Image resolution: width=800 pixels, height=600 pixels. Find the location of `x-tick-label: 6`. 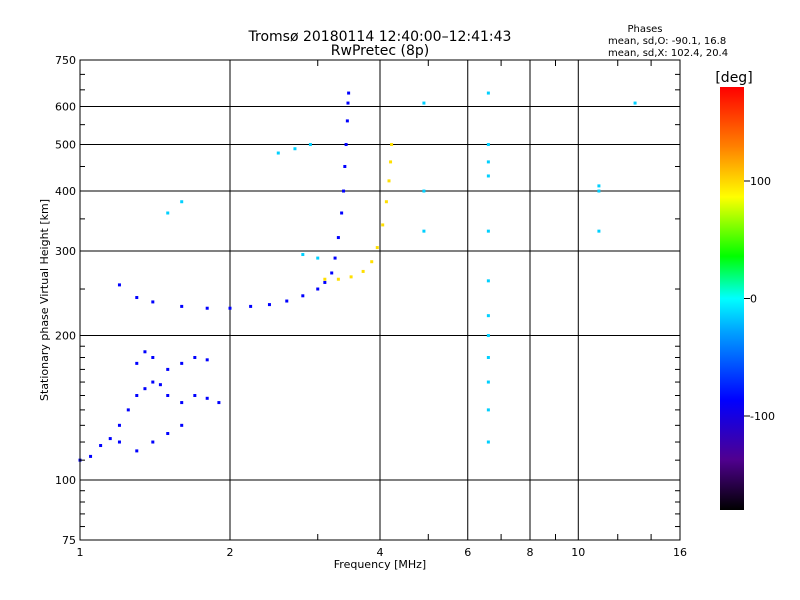

x-tick-label: 6 is located at coordinates (467, 552).